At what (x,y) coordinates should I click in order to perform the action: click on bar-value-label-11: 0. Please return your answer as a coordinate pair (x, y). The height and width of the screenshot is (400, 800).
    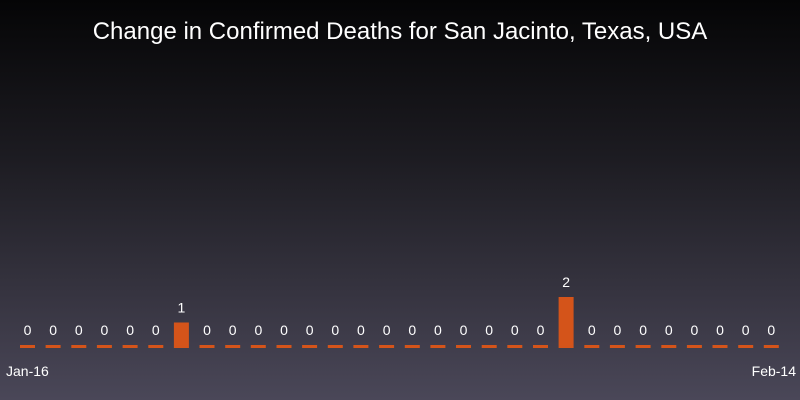
    Looking at the image, I should click on (310, 330).